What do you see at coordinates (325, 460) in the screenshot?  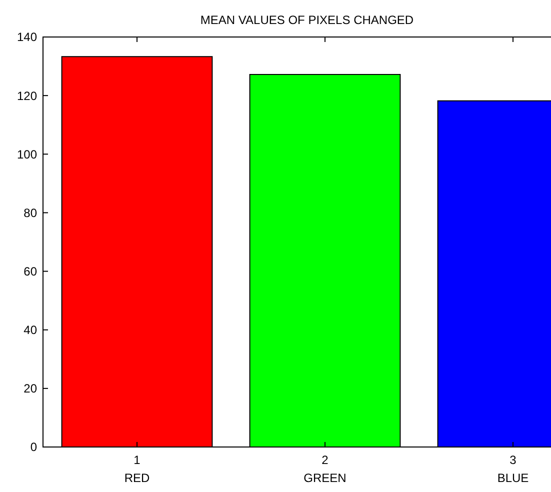 I see `x-tick-label: 2` at bounding box center [325, 460].